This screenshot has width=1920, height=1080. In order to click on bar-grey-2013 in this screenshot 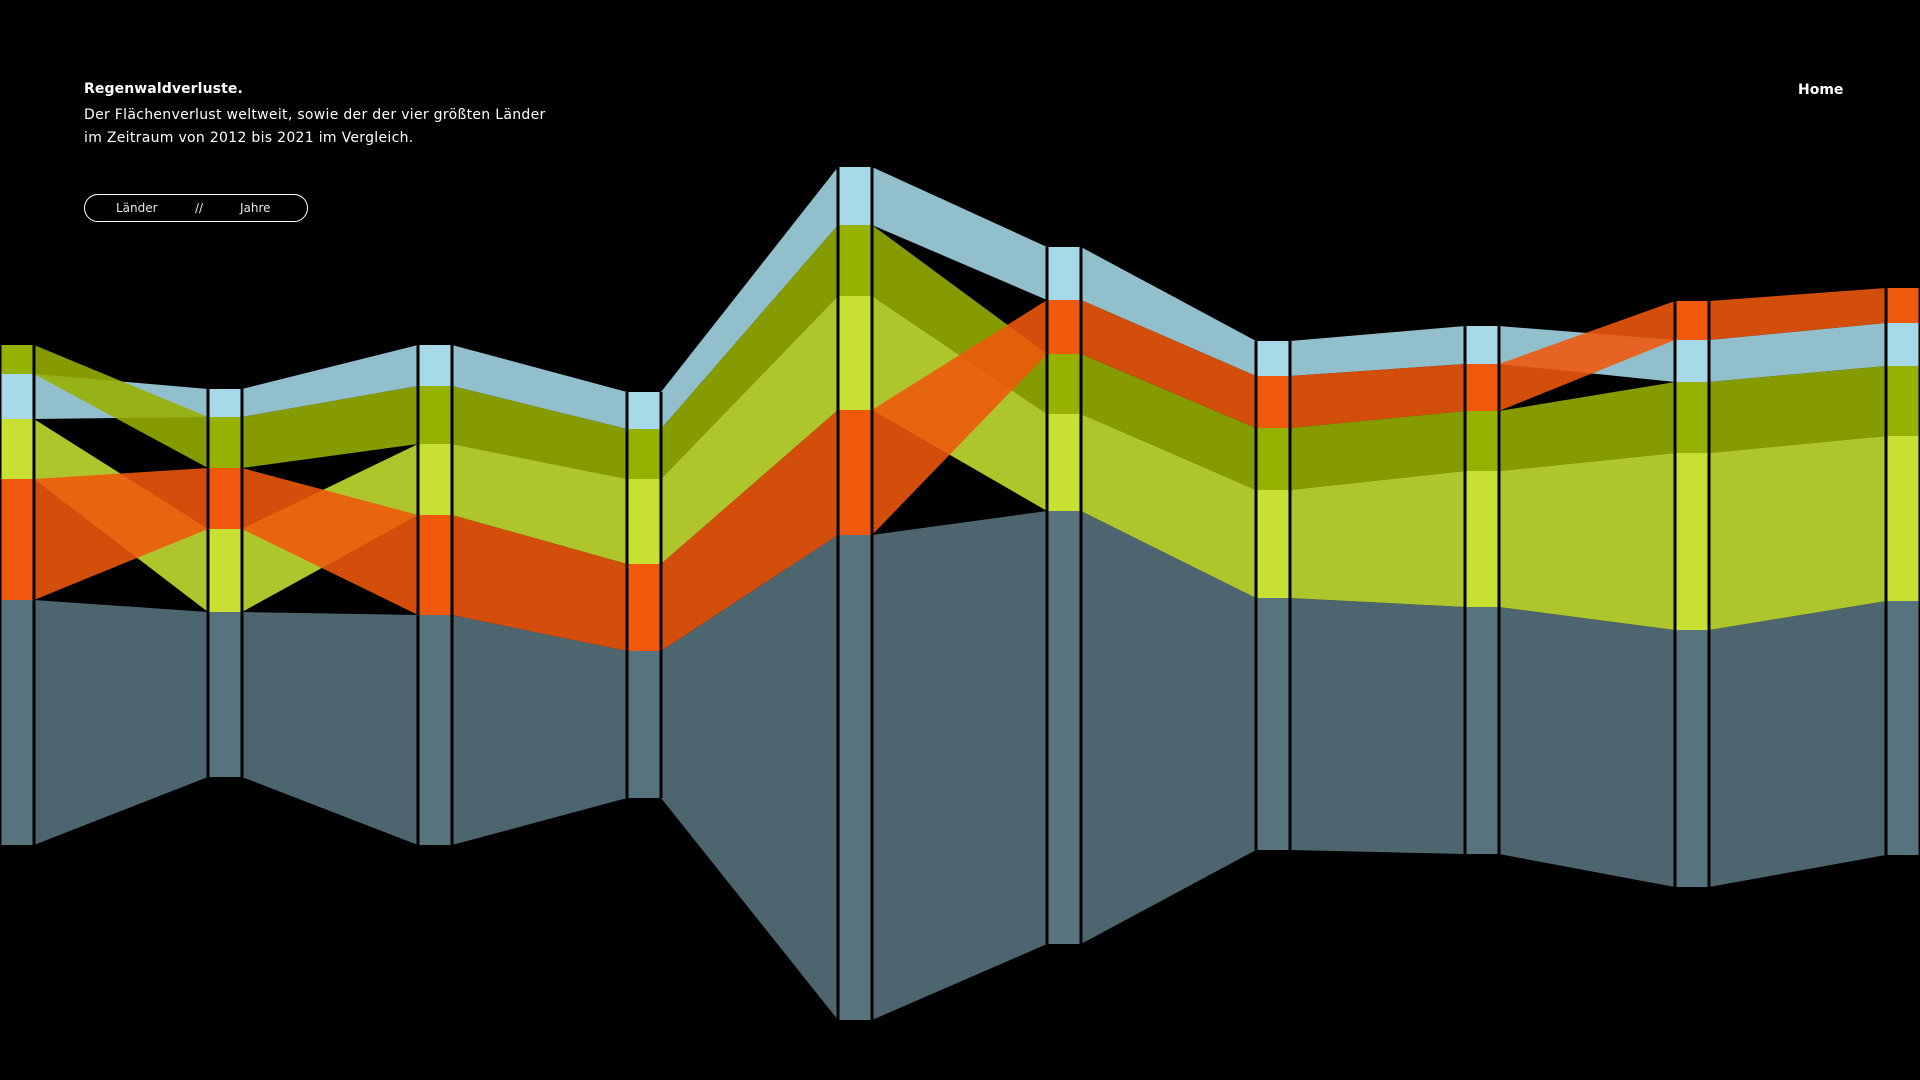, I will do `click(225, 694)`.